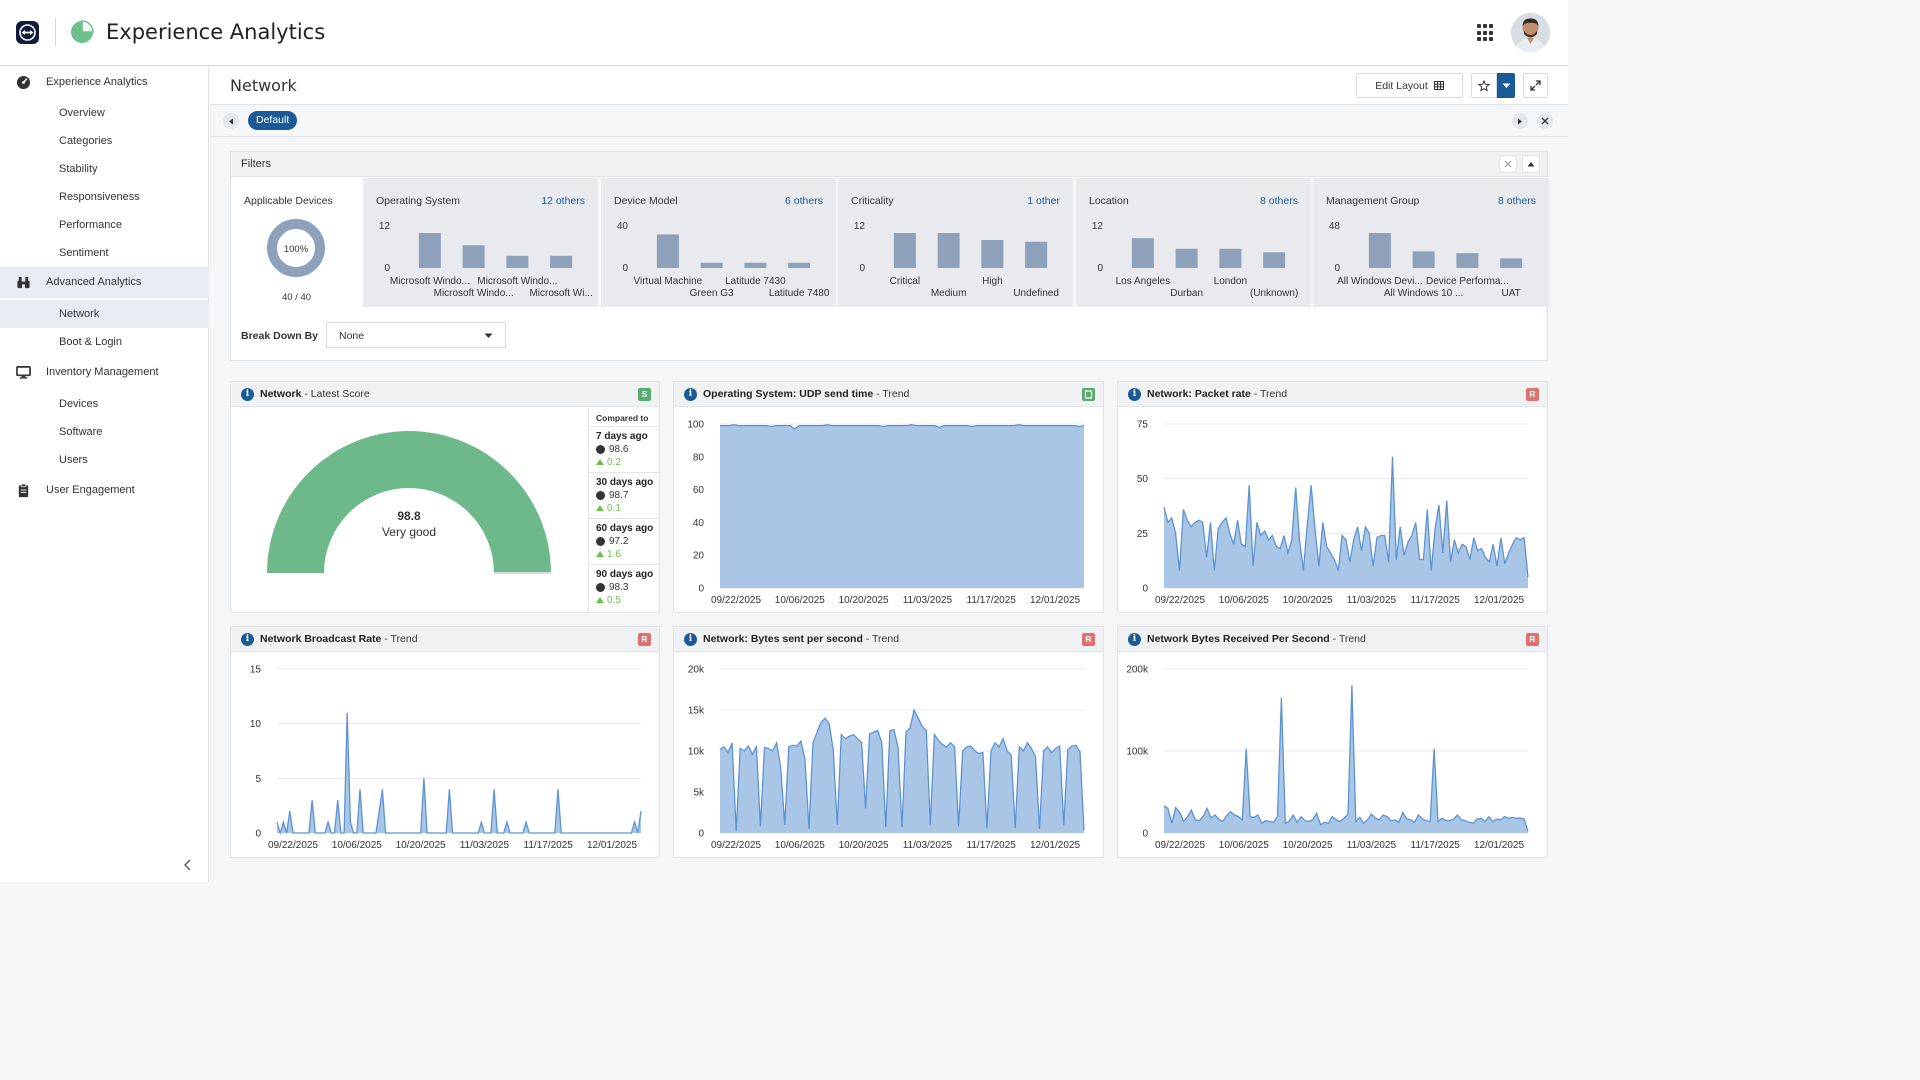 This screenshot has width=1920, height=1080. What do you see at coordinates (104, 113) in the screenshot?
I see `sidebar-item-overview: Overview` at bounding box center [104, 113].